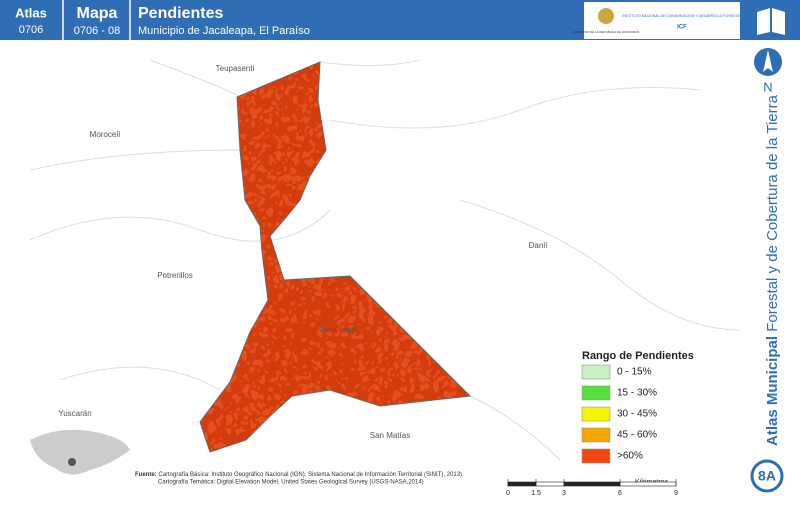 The height and width of the screenshot is (505, 800). Describe the element at coordinates (682, 28) in the screenshot. I see `logo-acronym: ICF` at that location.